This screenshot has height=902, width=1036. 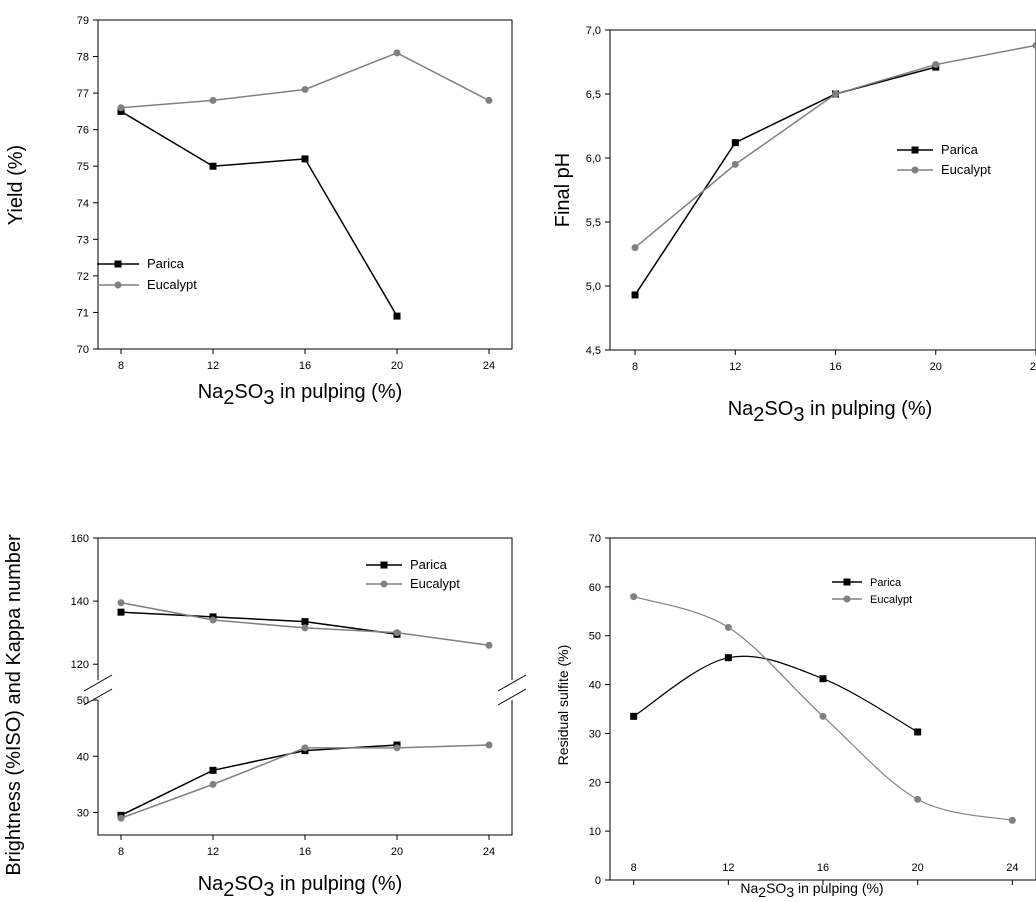 What do you see at coordinates (595, 588) in the screenshot?
I see `y-tick-label: 60` at bounding box center [595, 588].